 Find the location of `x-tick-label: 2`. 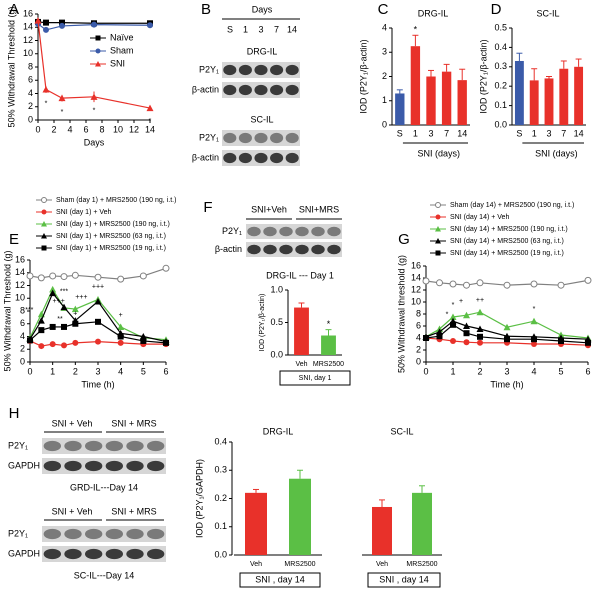

x-tick-label: 2 is located at coordinates (479, 371).